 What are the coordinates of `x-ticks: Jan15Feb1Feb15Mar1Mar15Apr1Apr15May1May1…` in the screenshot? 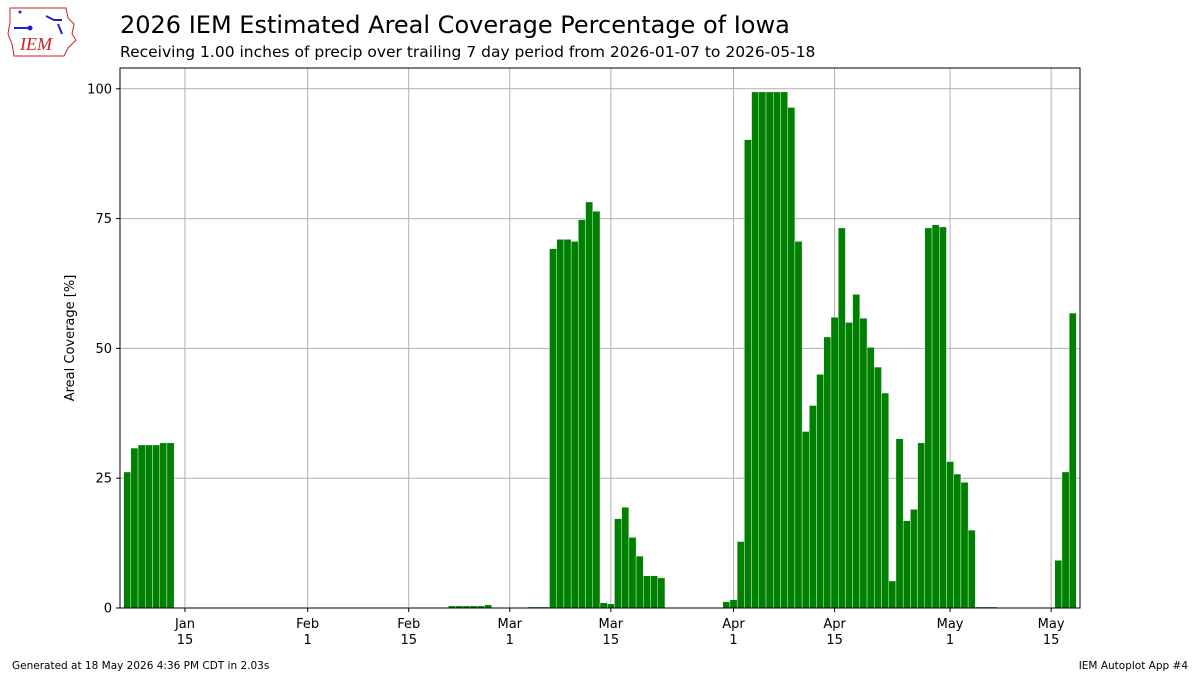 It's located at (619, 628).